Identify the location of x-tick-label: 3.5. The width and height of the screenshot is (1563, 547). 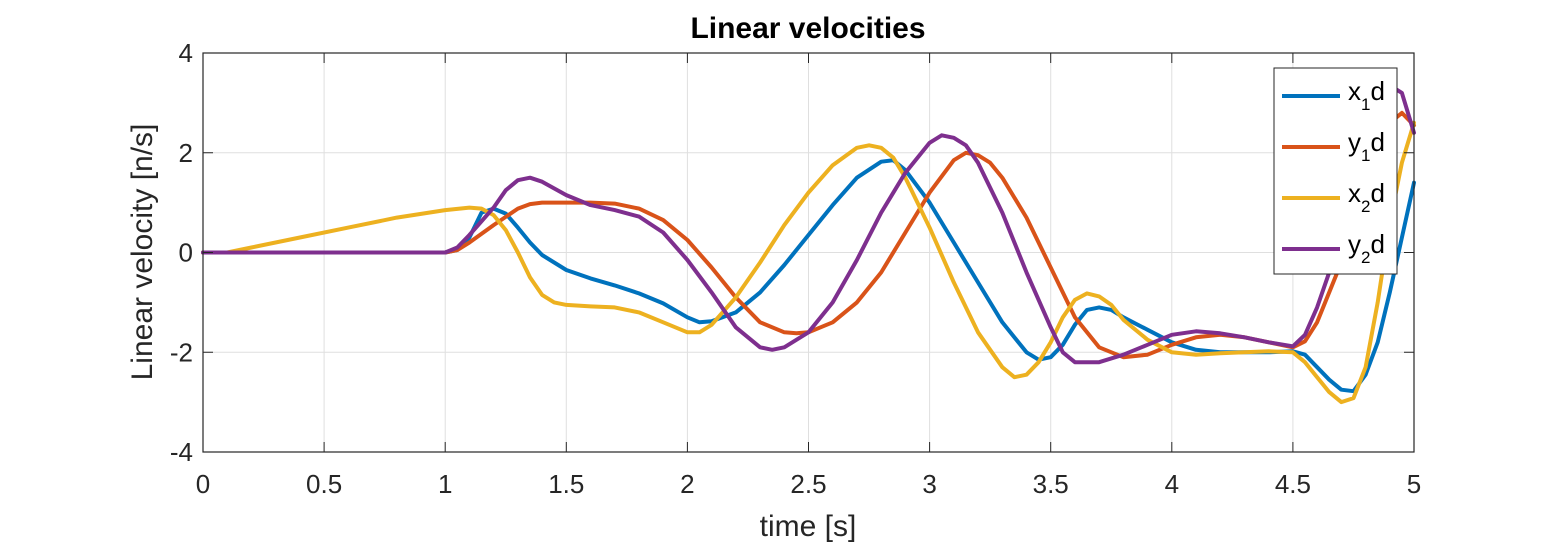
(1051, 484).